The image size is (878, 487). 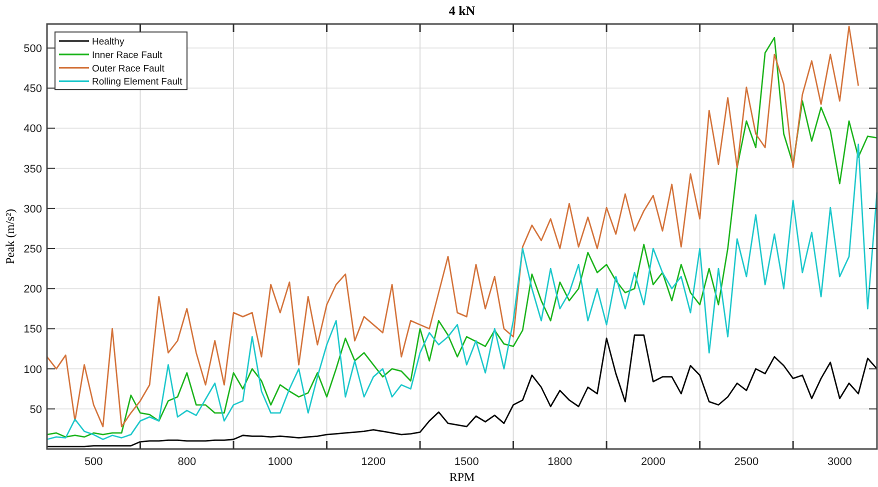 I want to click on y-tick-label: 350, so click(x=33, y=169).